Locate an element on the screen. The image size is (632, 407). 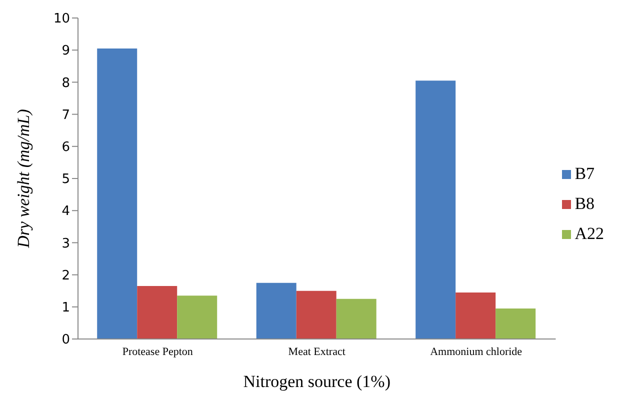
x-tick-label: Protease Pepton is located at coordinates (158, 352).